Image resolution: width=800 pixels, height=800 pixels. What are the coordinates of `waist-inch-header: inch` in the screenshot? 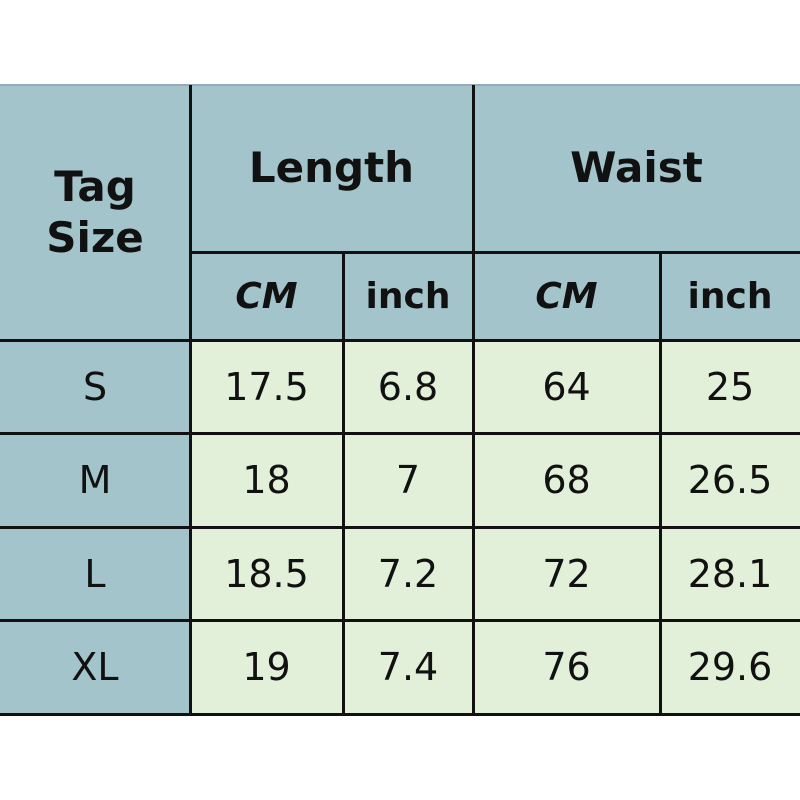 It's located at (730, 296).